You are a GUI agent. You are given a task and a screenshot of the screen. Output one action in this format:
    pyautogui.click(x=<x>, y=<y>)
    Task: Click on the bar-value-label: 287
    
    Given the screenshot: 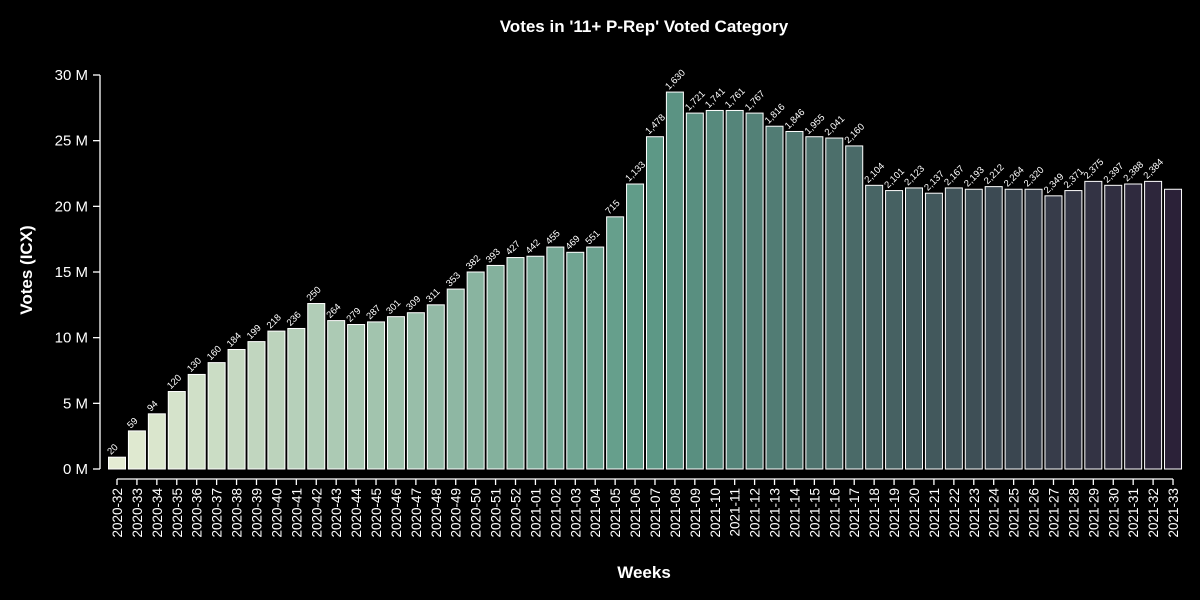 What is the action you would take?
    pyautogui.click(x=373, y=312)
    